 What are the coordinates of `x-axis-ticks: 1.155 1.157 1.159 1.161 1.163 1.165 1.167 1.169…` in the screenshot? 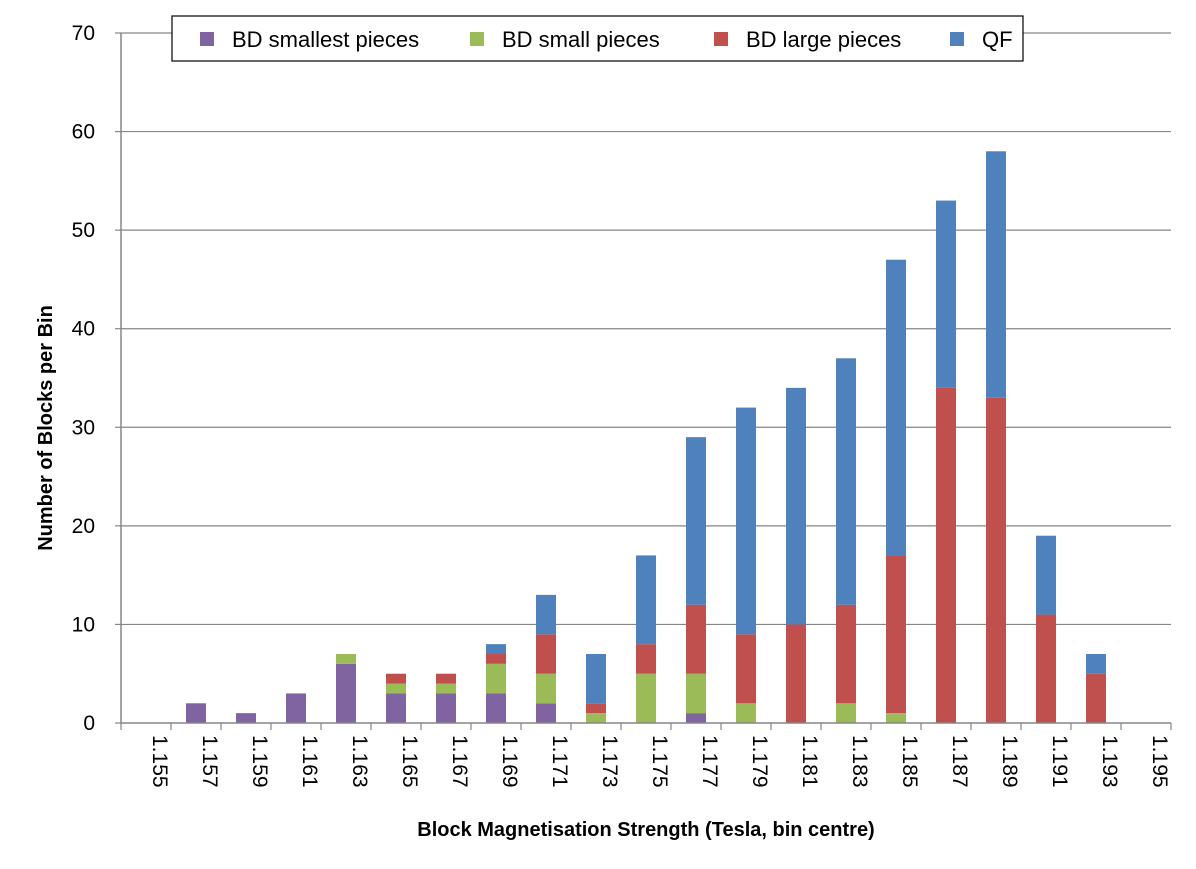 It's located at (646, 755).